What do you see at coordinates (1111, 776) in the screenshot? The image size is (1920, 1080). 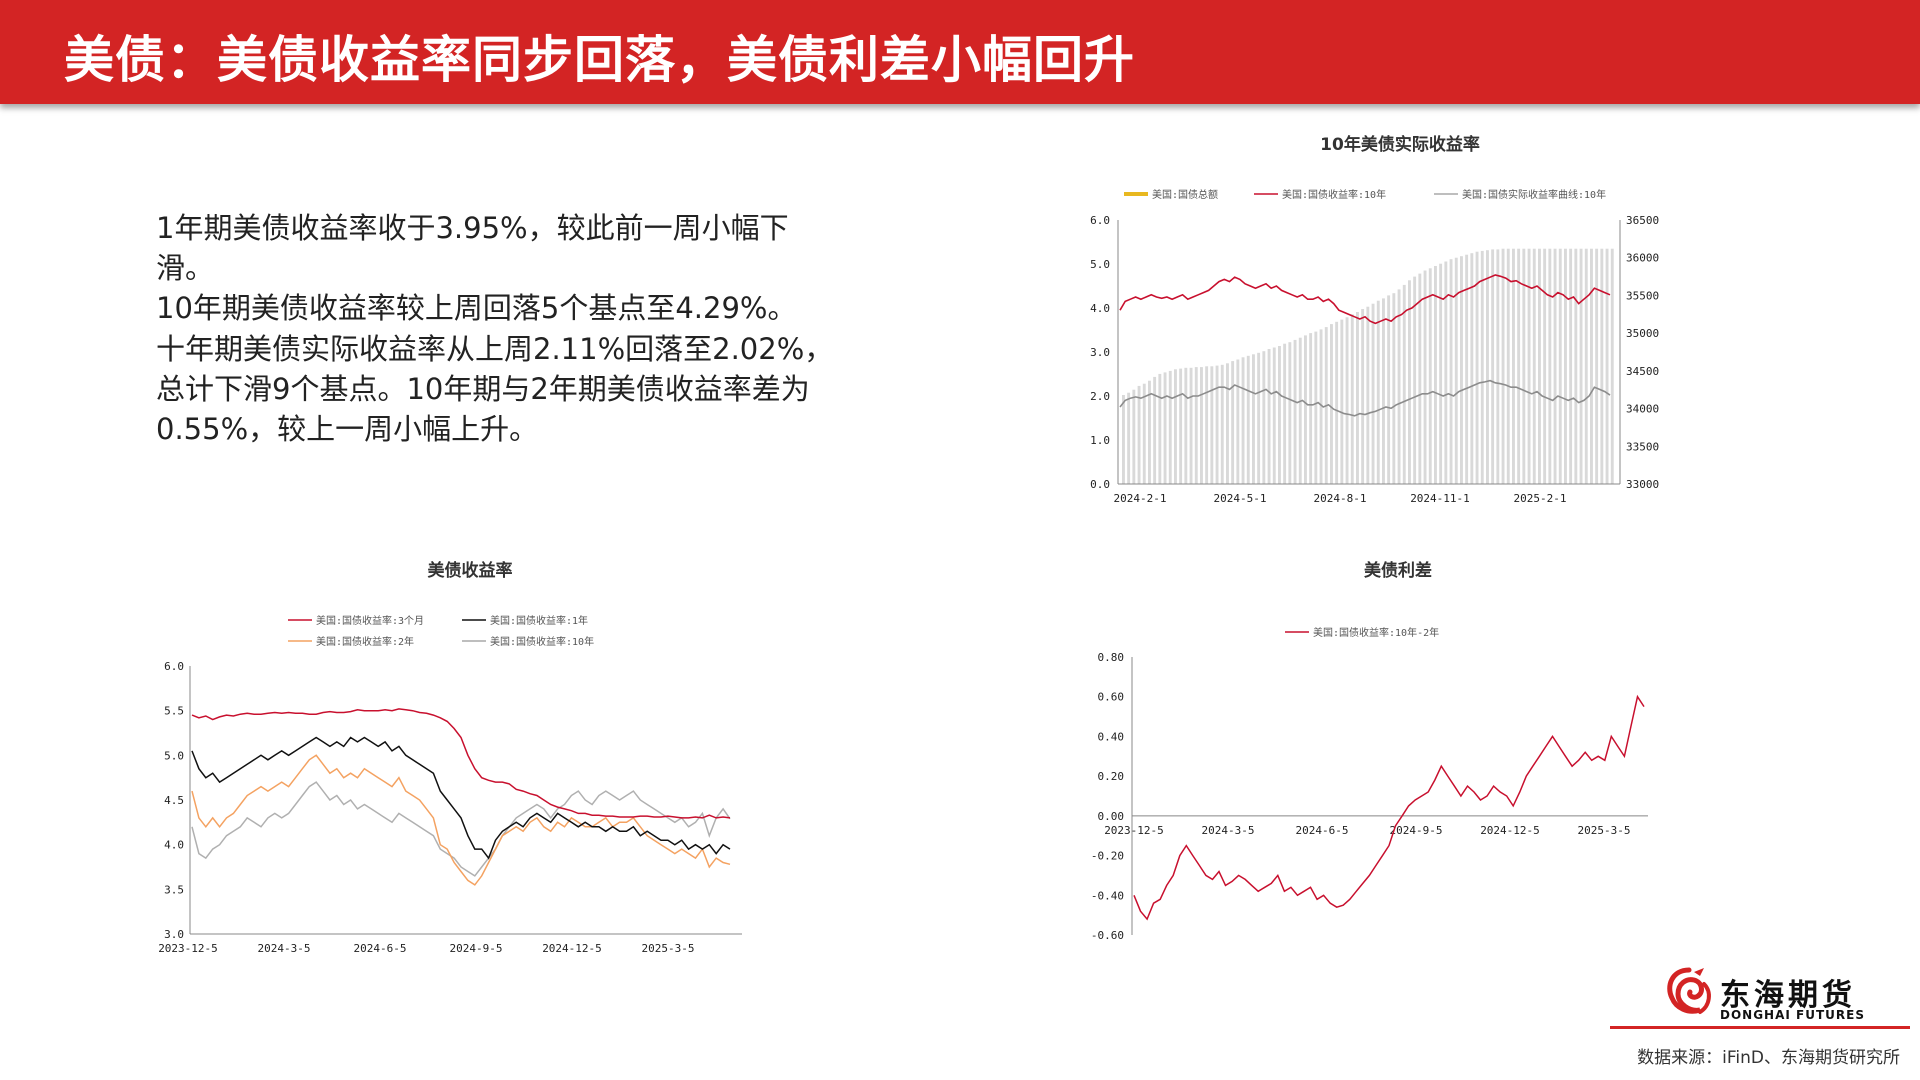 I see `y-tick: 0.20` at bounding box center [1111, 776].